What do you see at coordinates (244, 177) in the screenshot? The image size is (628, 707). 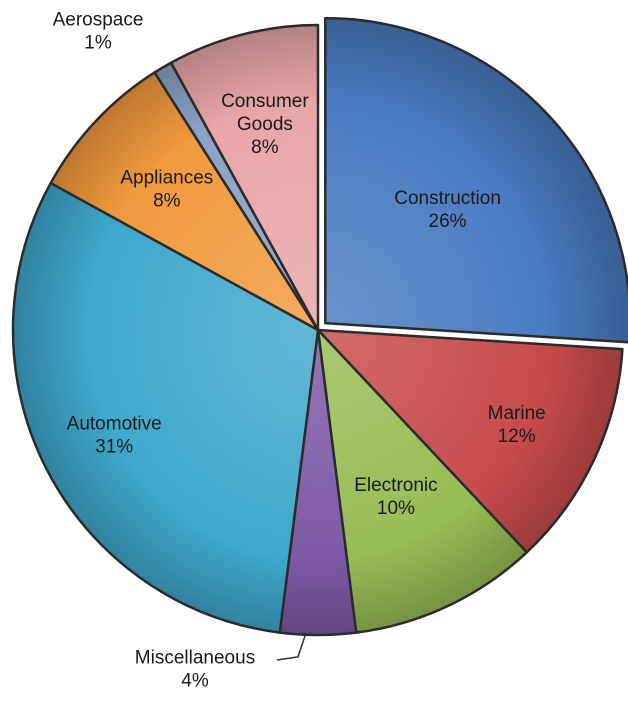 I see `slice-consumer-goods` at bounding box center [244, 177].